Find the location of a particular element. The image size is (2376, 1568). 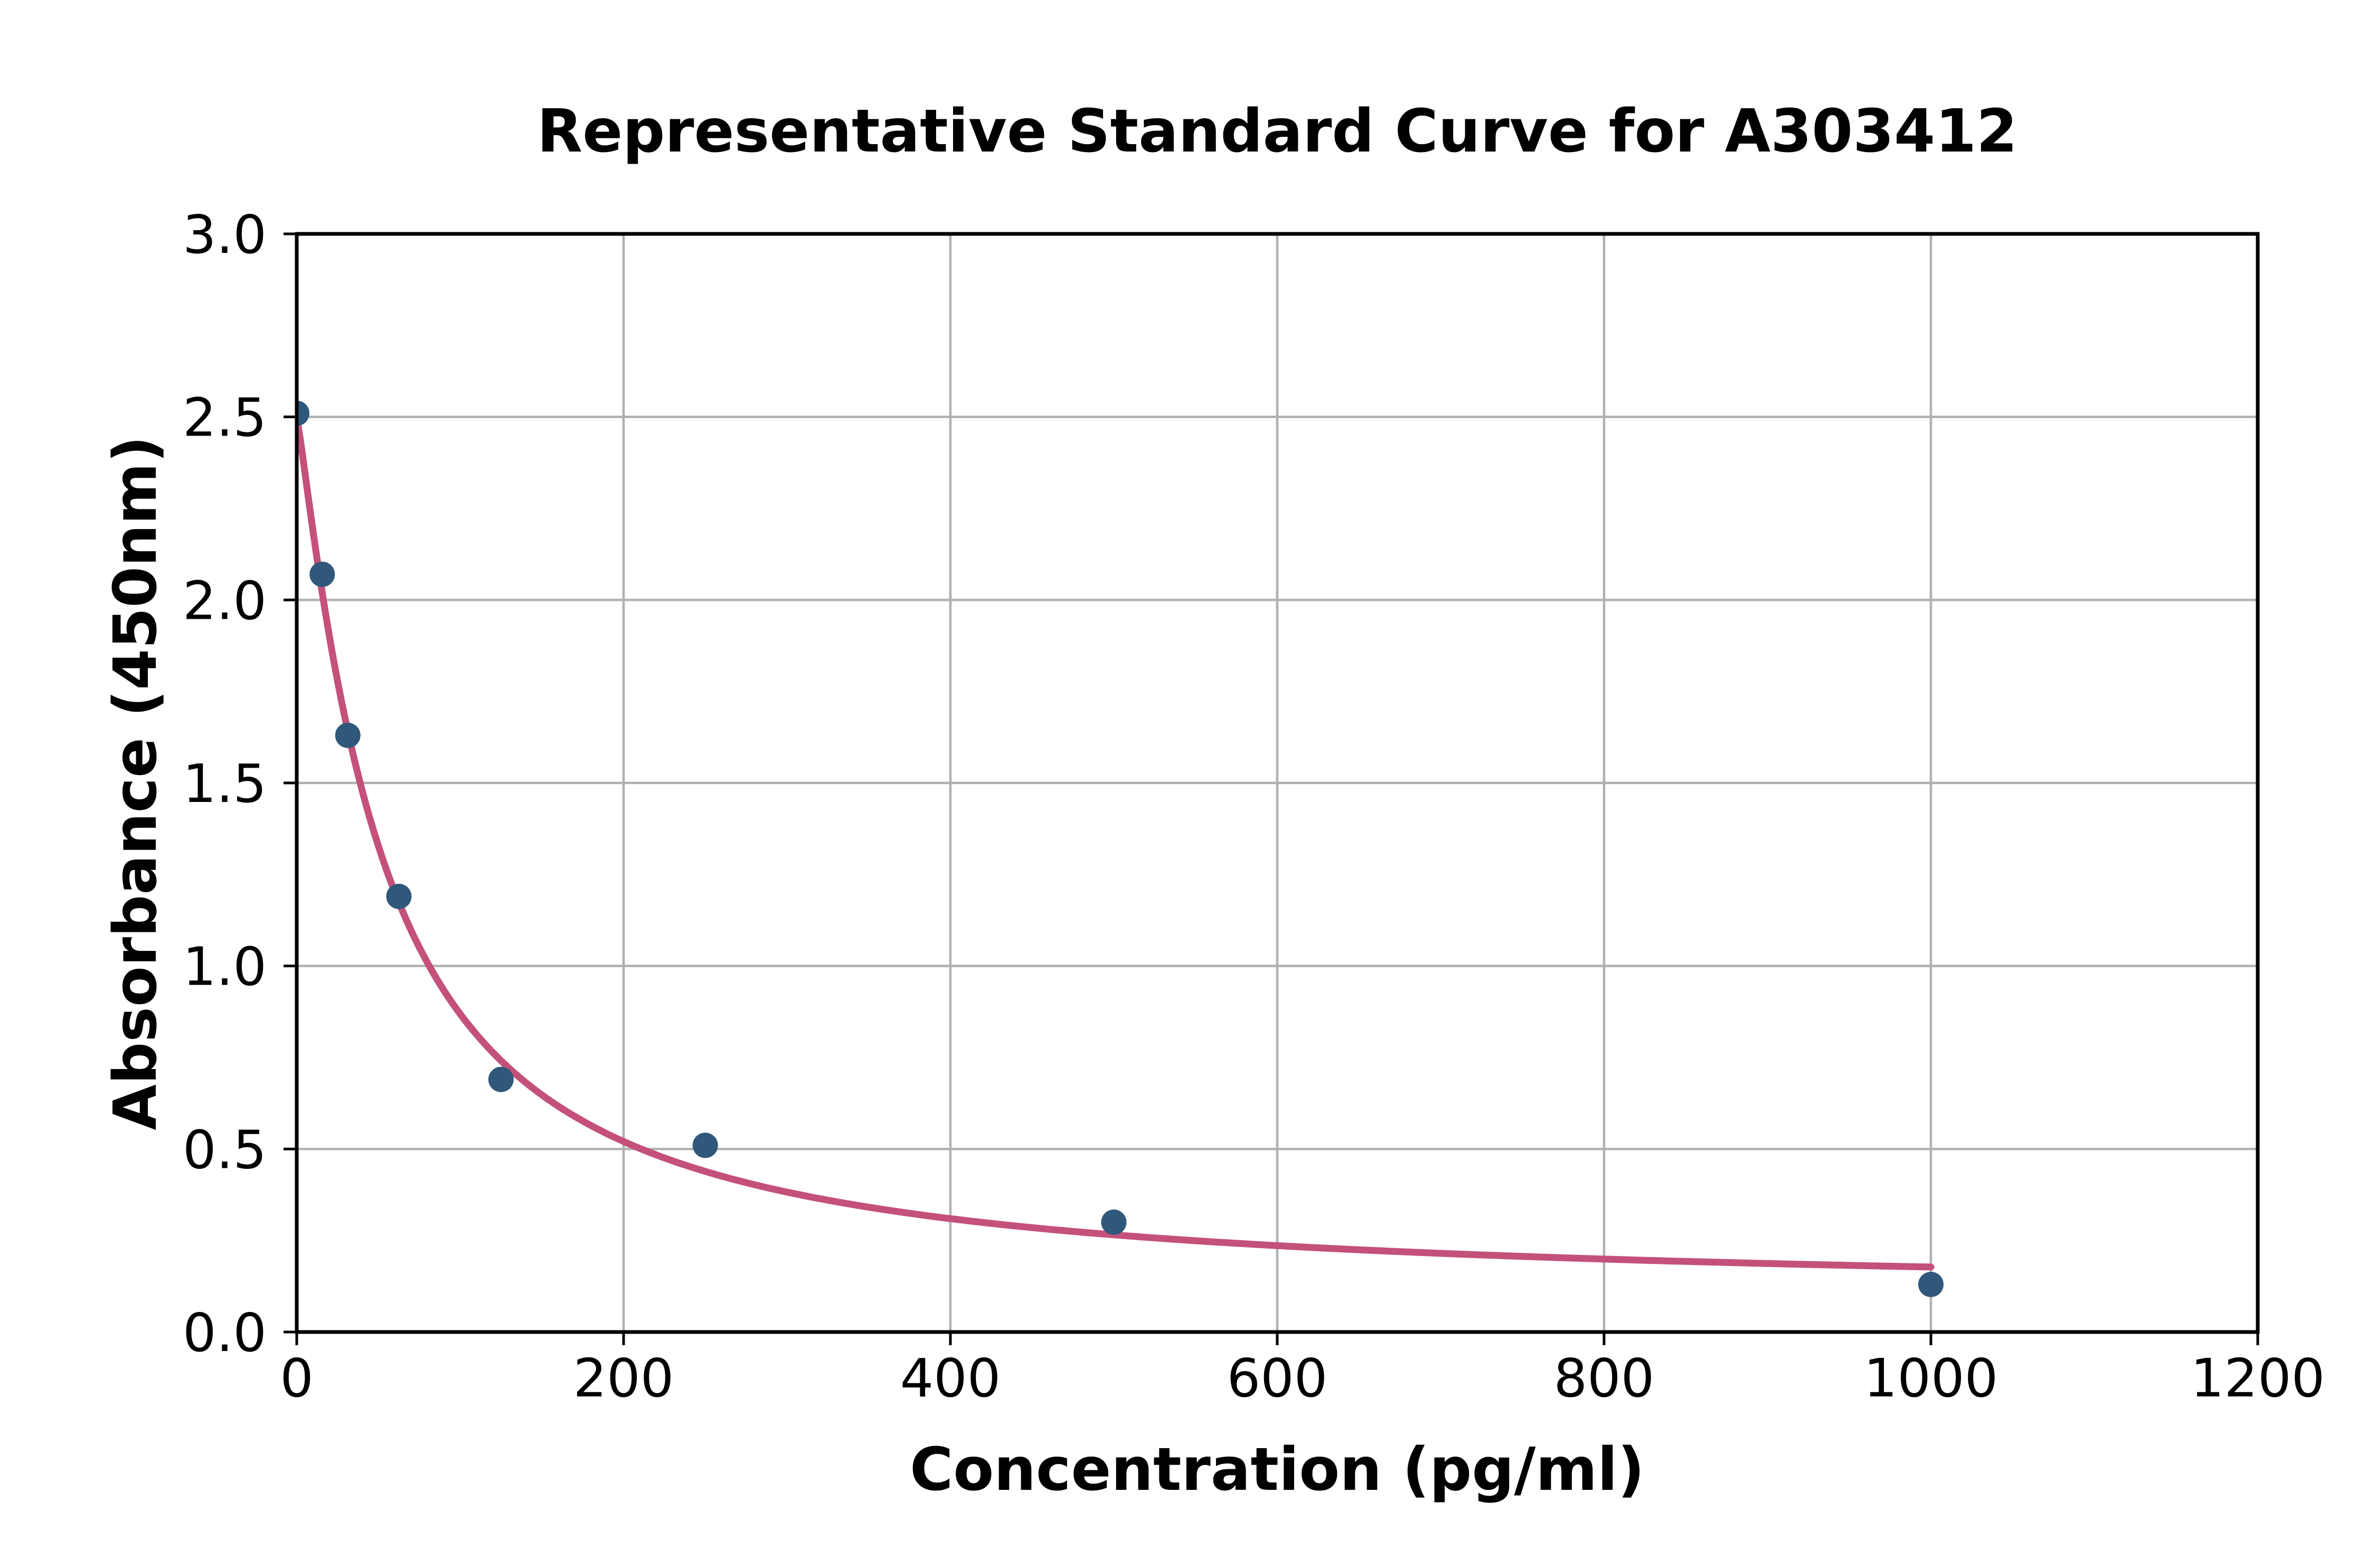

y-tick-label: 1.5 is located at coordinates (225, 784).